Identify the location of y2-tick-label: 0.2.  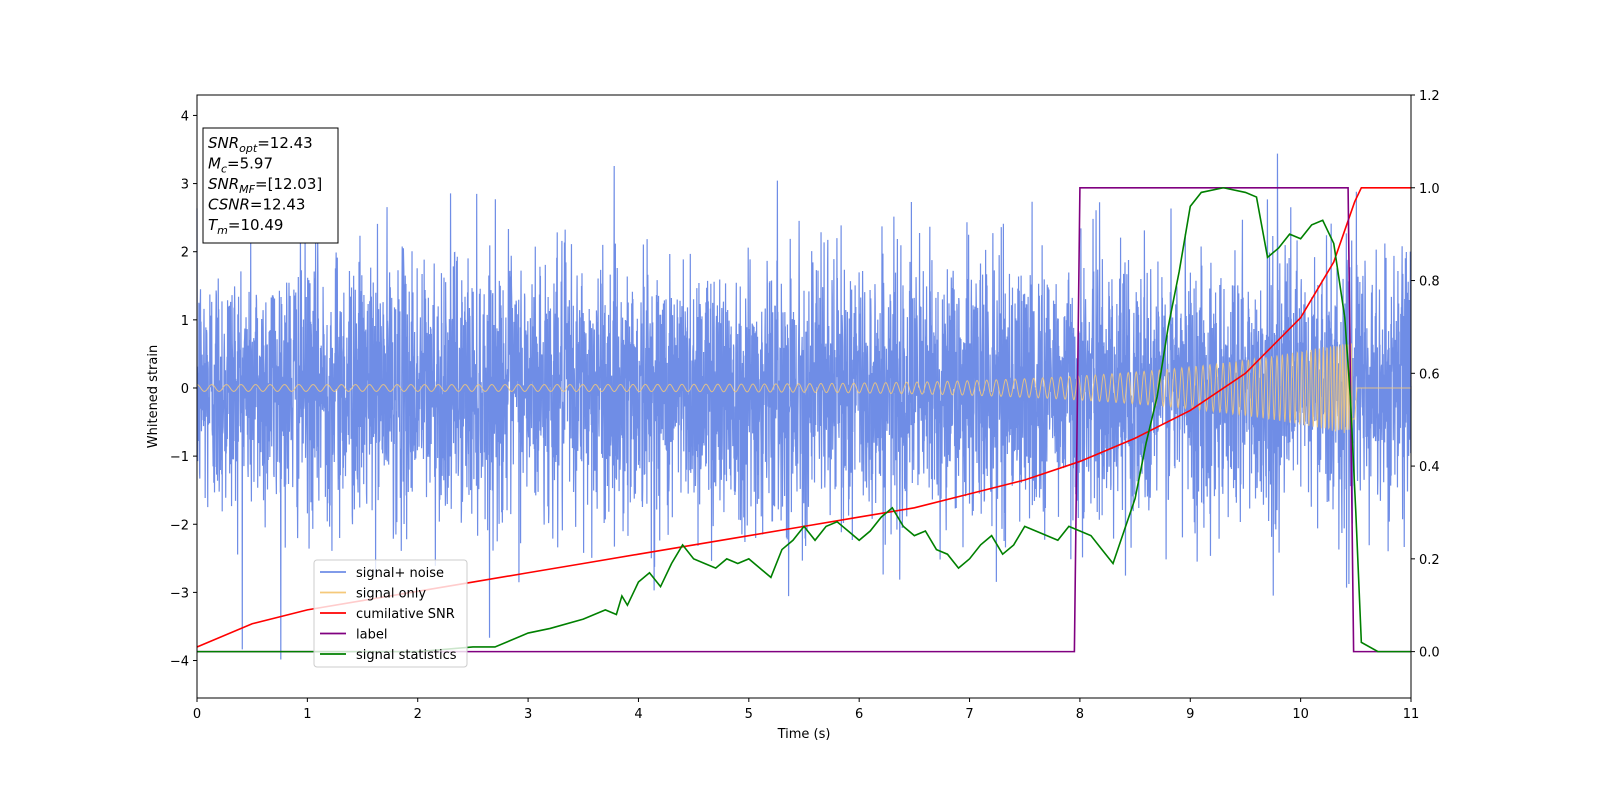
(1429, 560).